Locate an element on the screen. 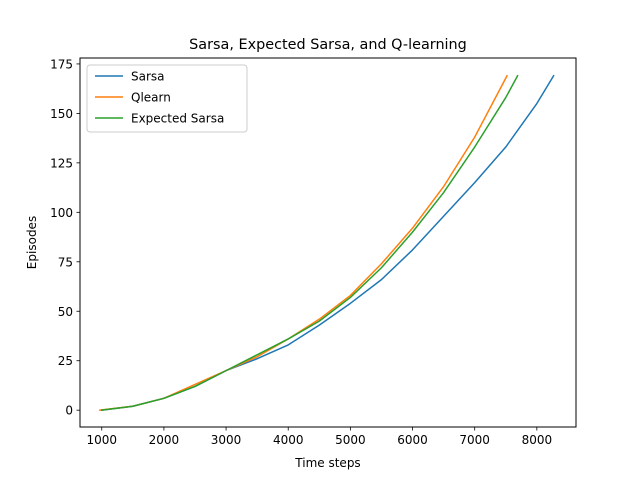 The height and width of the screenshot is (480, 640). y-tick-label: 150 is located at coordinates (61, 114).